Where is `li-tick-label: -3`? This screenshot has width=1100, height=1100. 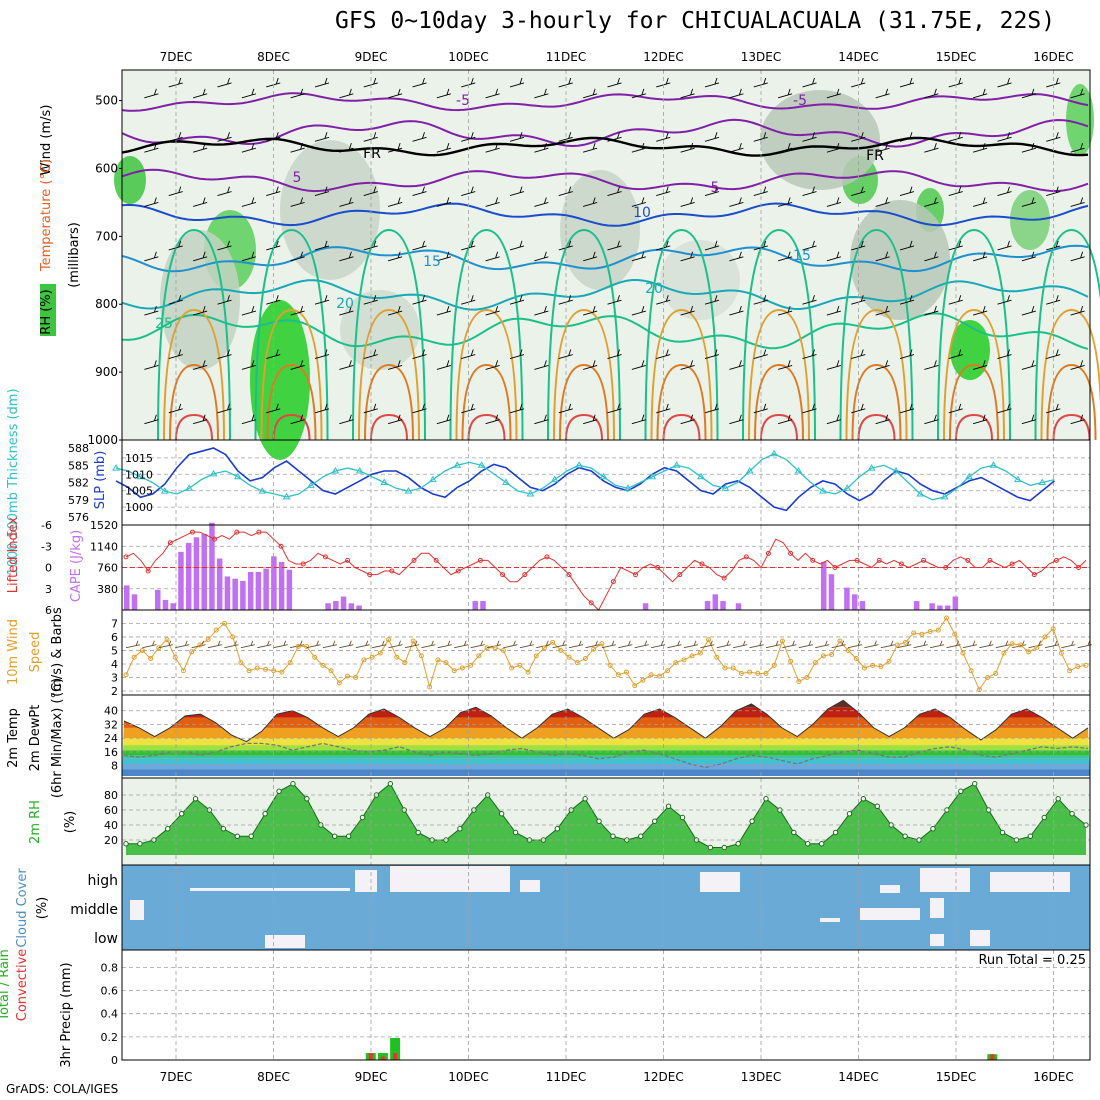 li-tick-label: -3 is located at coordinates (46, 546).